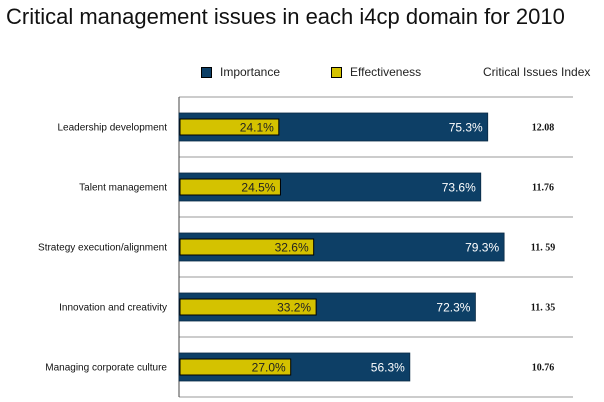 The image size is (604, 402). I want to click on critical-issues-index-value: 11.76, so click(543, 188).